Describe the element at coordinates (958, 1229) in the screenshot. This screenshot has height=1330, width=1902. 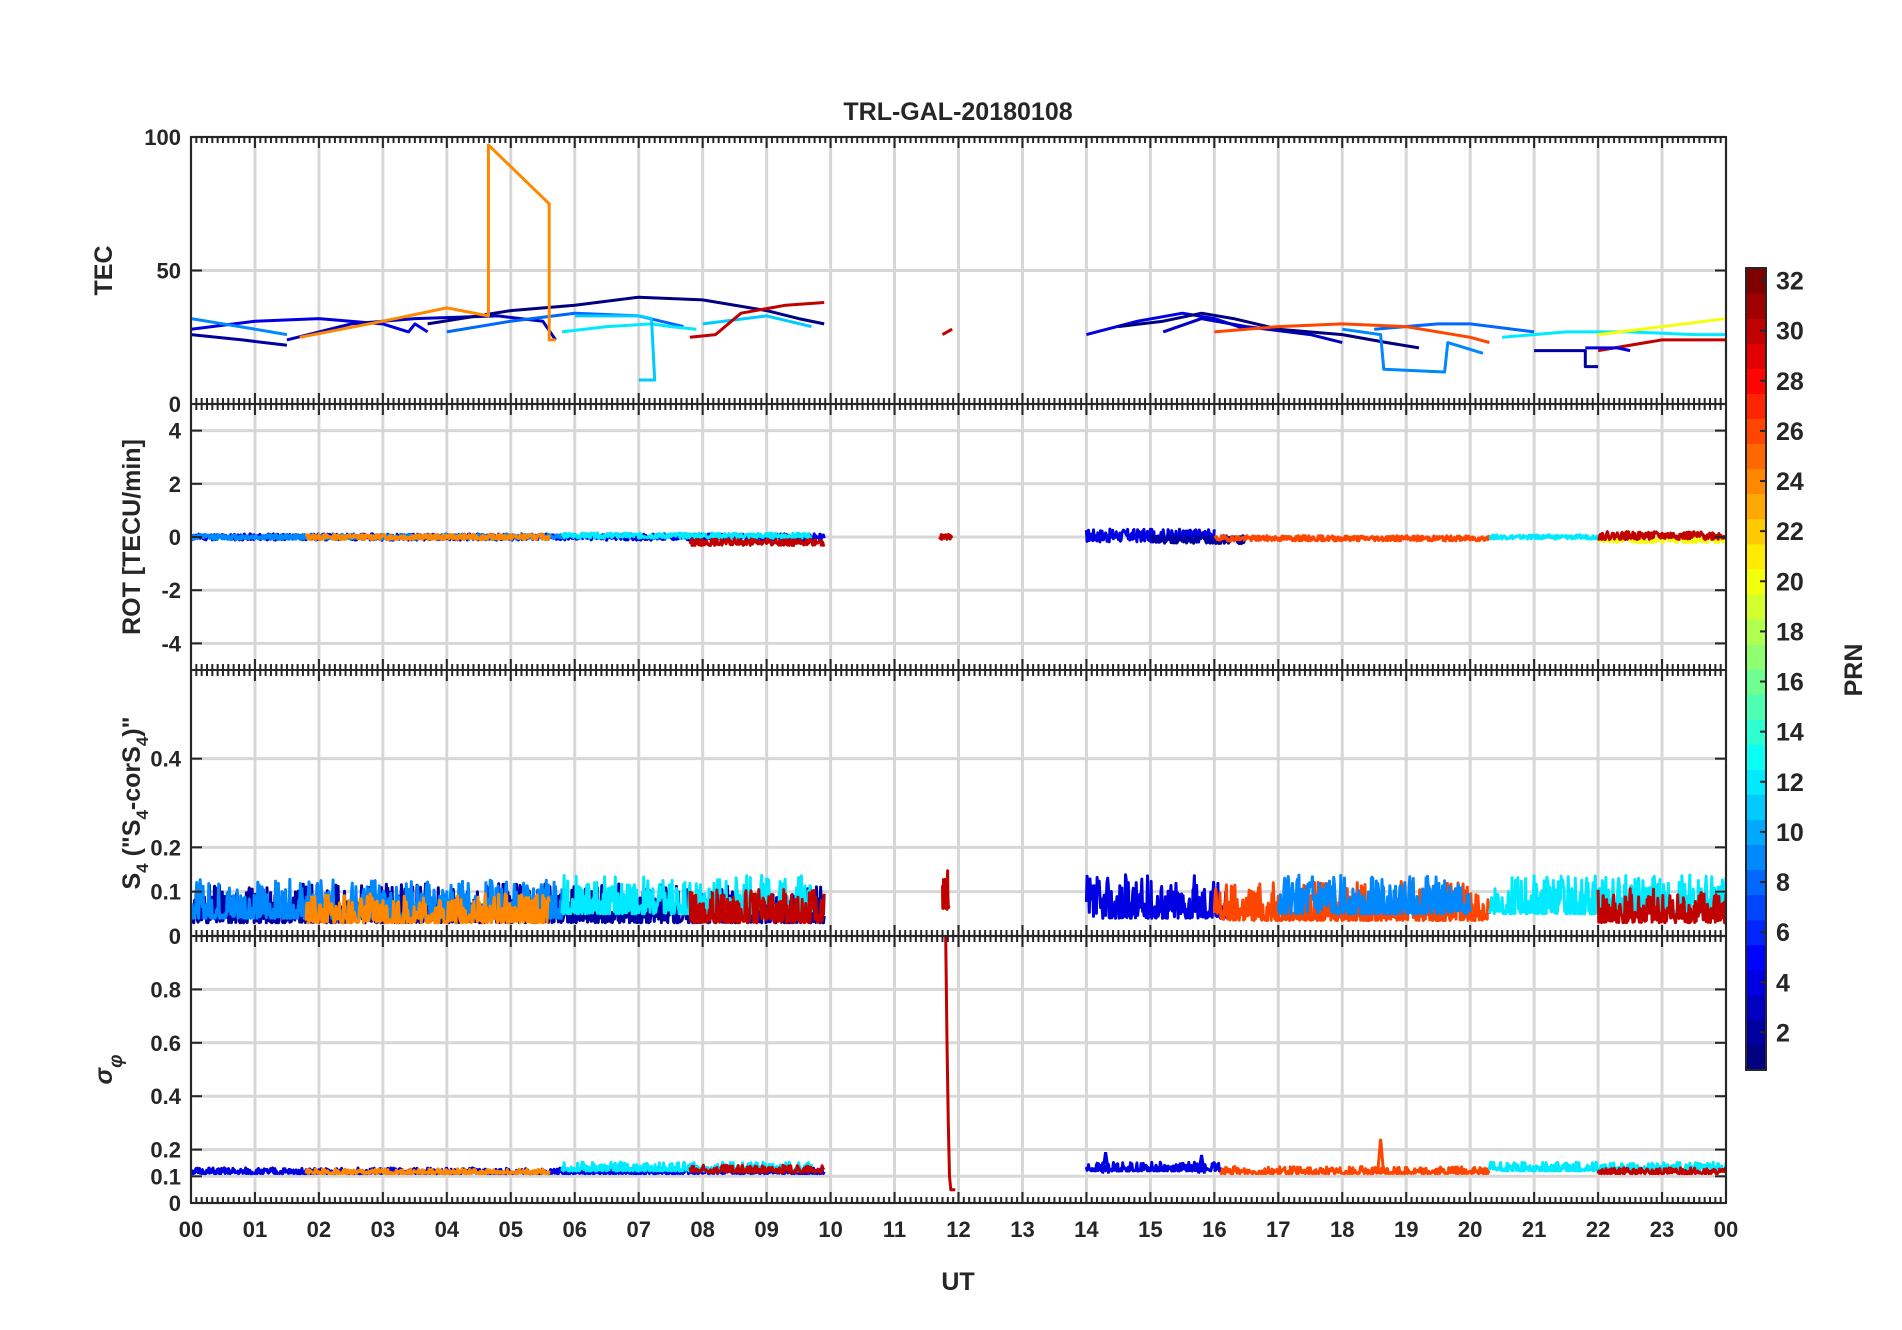
I see `x-tick-label: 12` at that location.